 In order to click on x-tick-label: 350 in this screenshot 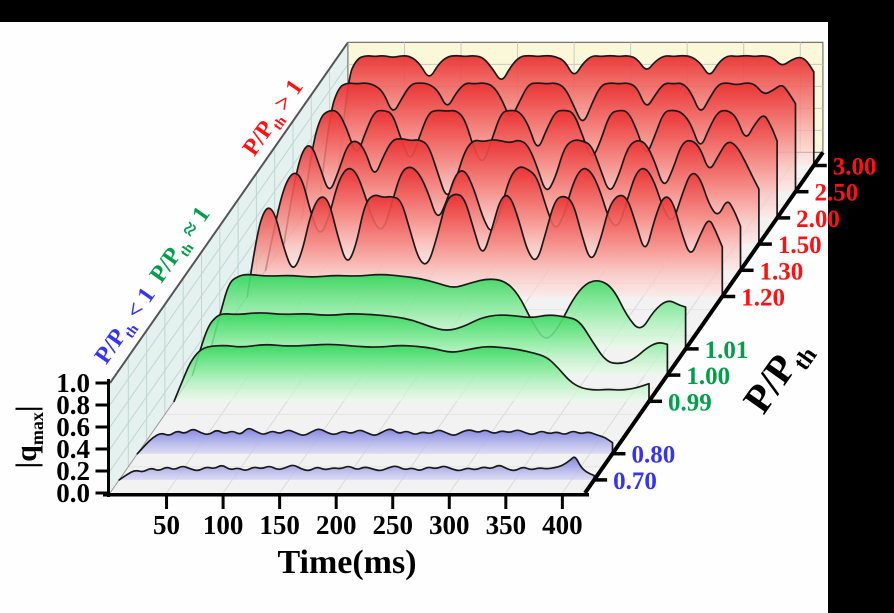, I will do `click(506, 525)`.